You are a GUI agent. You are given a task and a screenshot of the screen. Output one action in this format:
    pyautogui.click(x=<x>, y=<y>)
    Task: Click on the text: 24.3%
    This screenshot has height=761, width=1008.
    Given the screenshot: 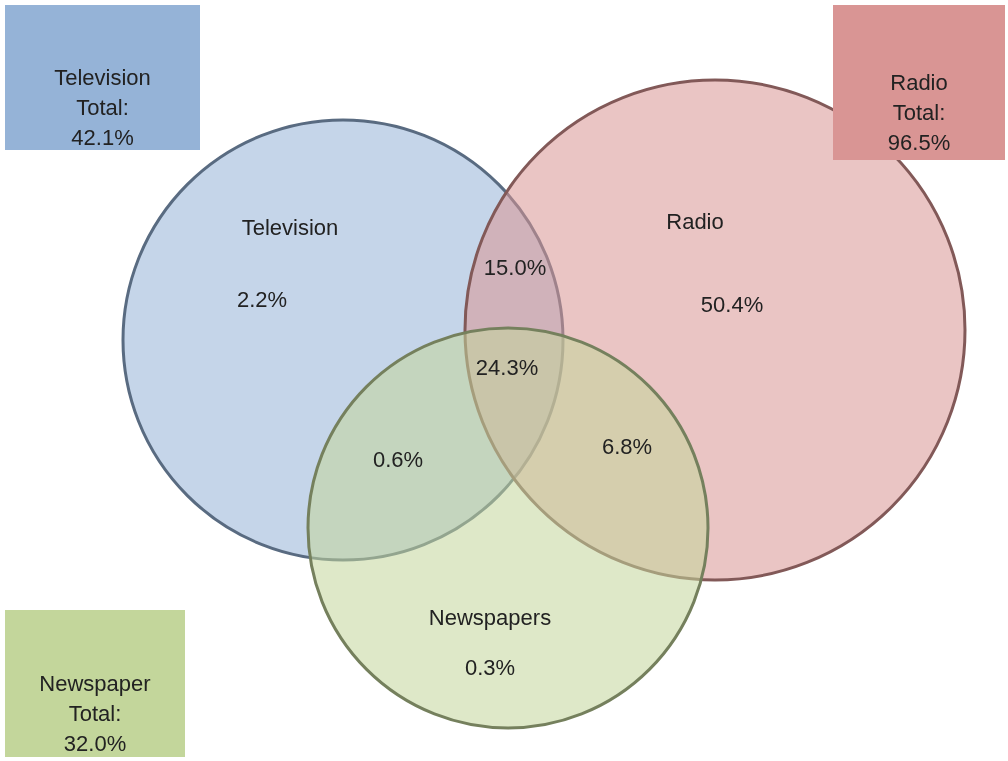 What is the action you would take?
    pyautogui.click(x=507, y=367)
    